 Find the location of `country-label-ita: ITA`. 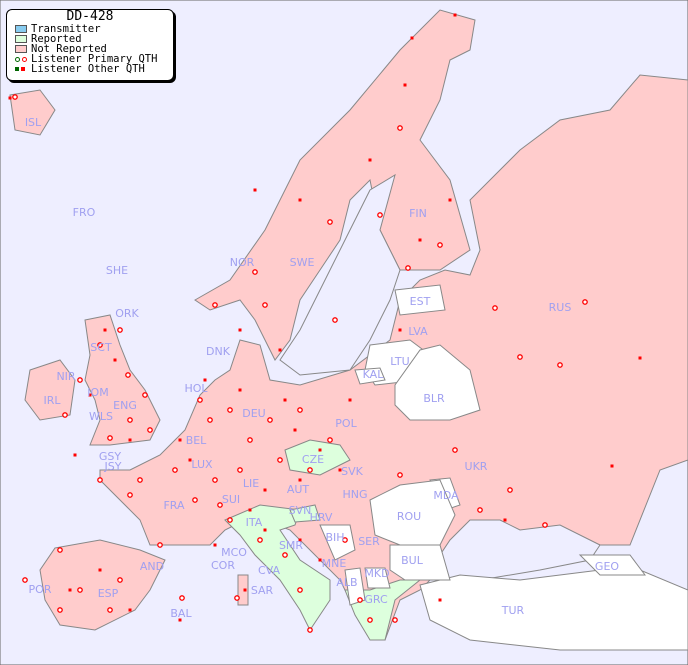

country-label-ita: ITA is located at coordinates (254, 522).